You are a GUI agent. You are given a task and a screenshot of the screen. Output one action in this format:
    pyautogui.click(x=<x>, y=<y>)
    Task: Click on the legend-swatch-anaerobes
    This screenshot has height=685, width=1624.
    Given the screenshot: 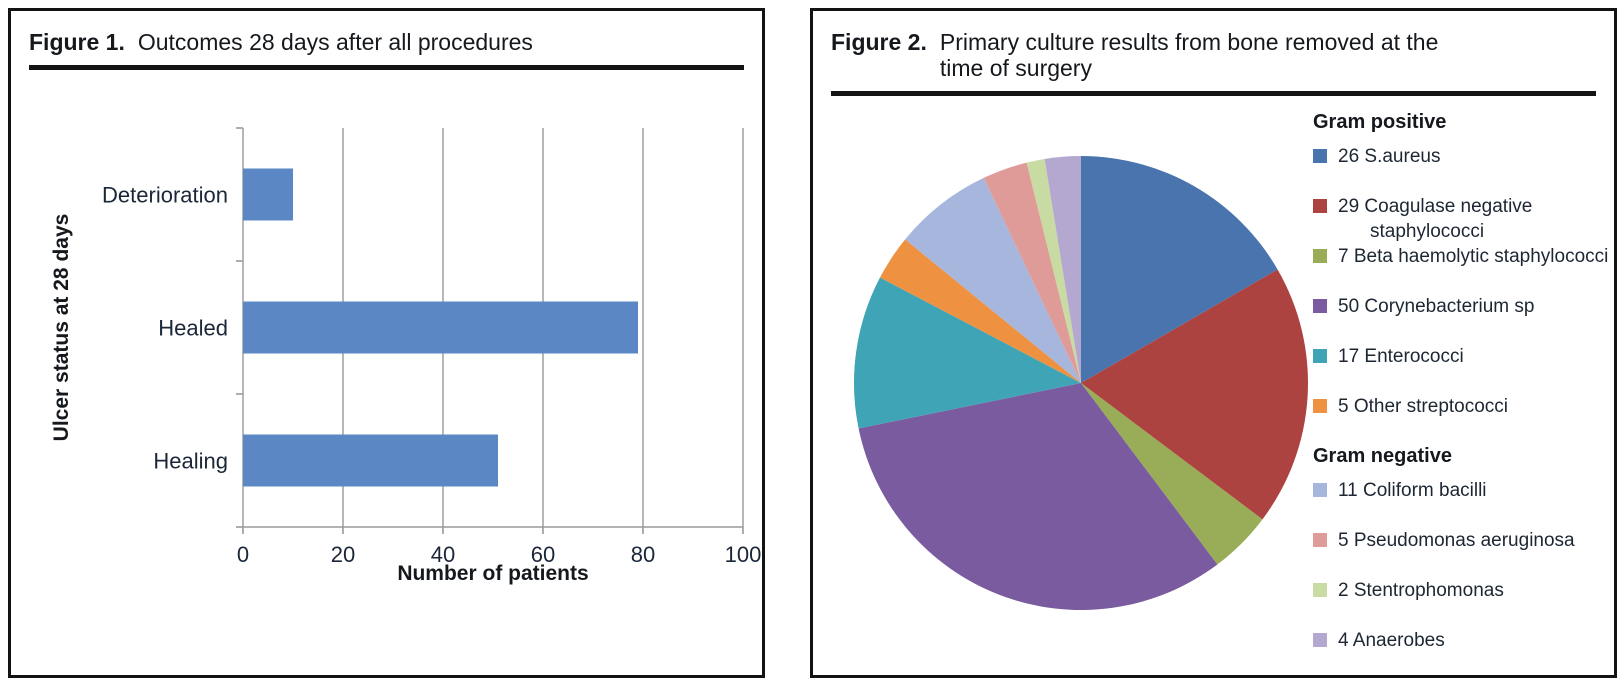 What is the action you would take?
    pyautogui.click(x=1320, y=640)
    